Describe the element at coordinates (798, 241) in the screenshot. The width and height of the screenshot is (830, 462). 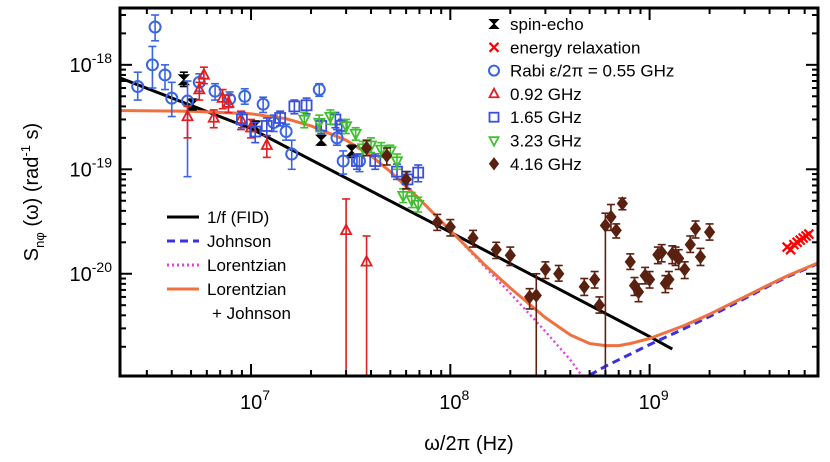
I see `series-energy-relaxation` at that location.